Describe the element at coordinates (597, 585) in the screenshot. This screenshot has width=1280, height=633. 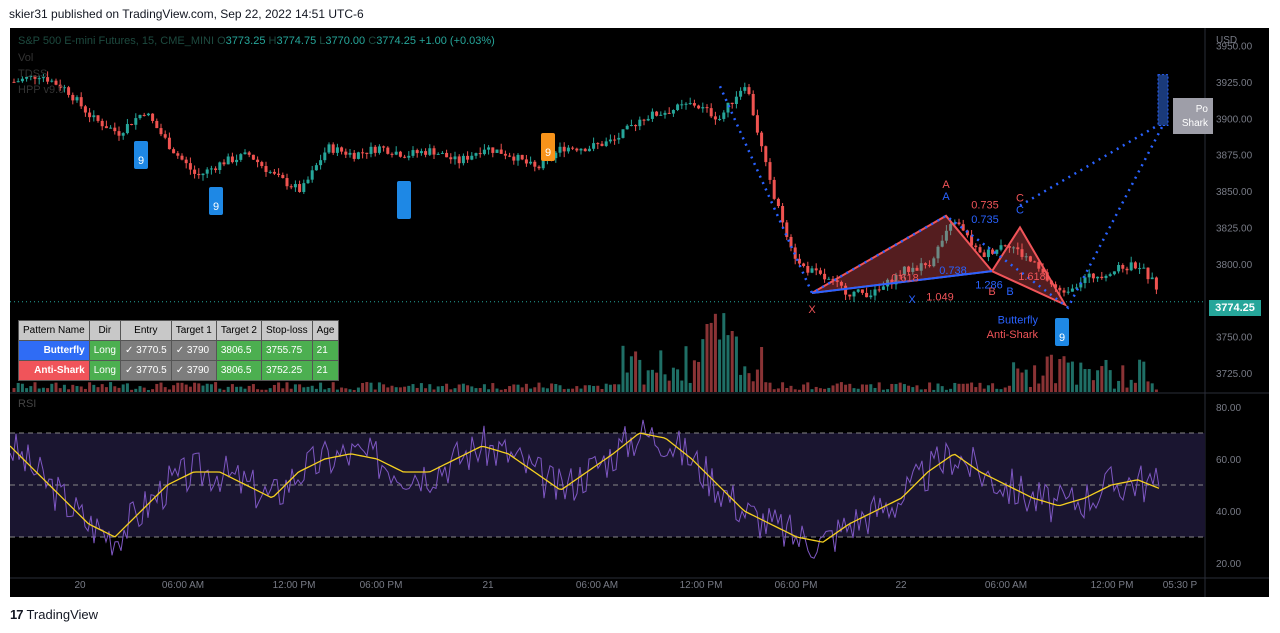
I see `time-tick-label: 06:00 AM` at that location.